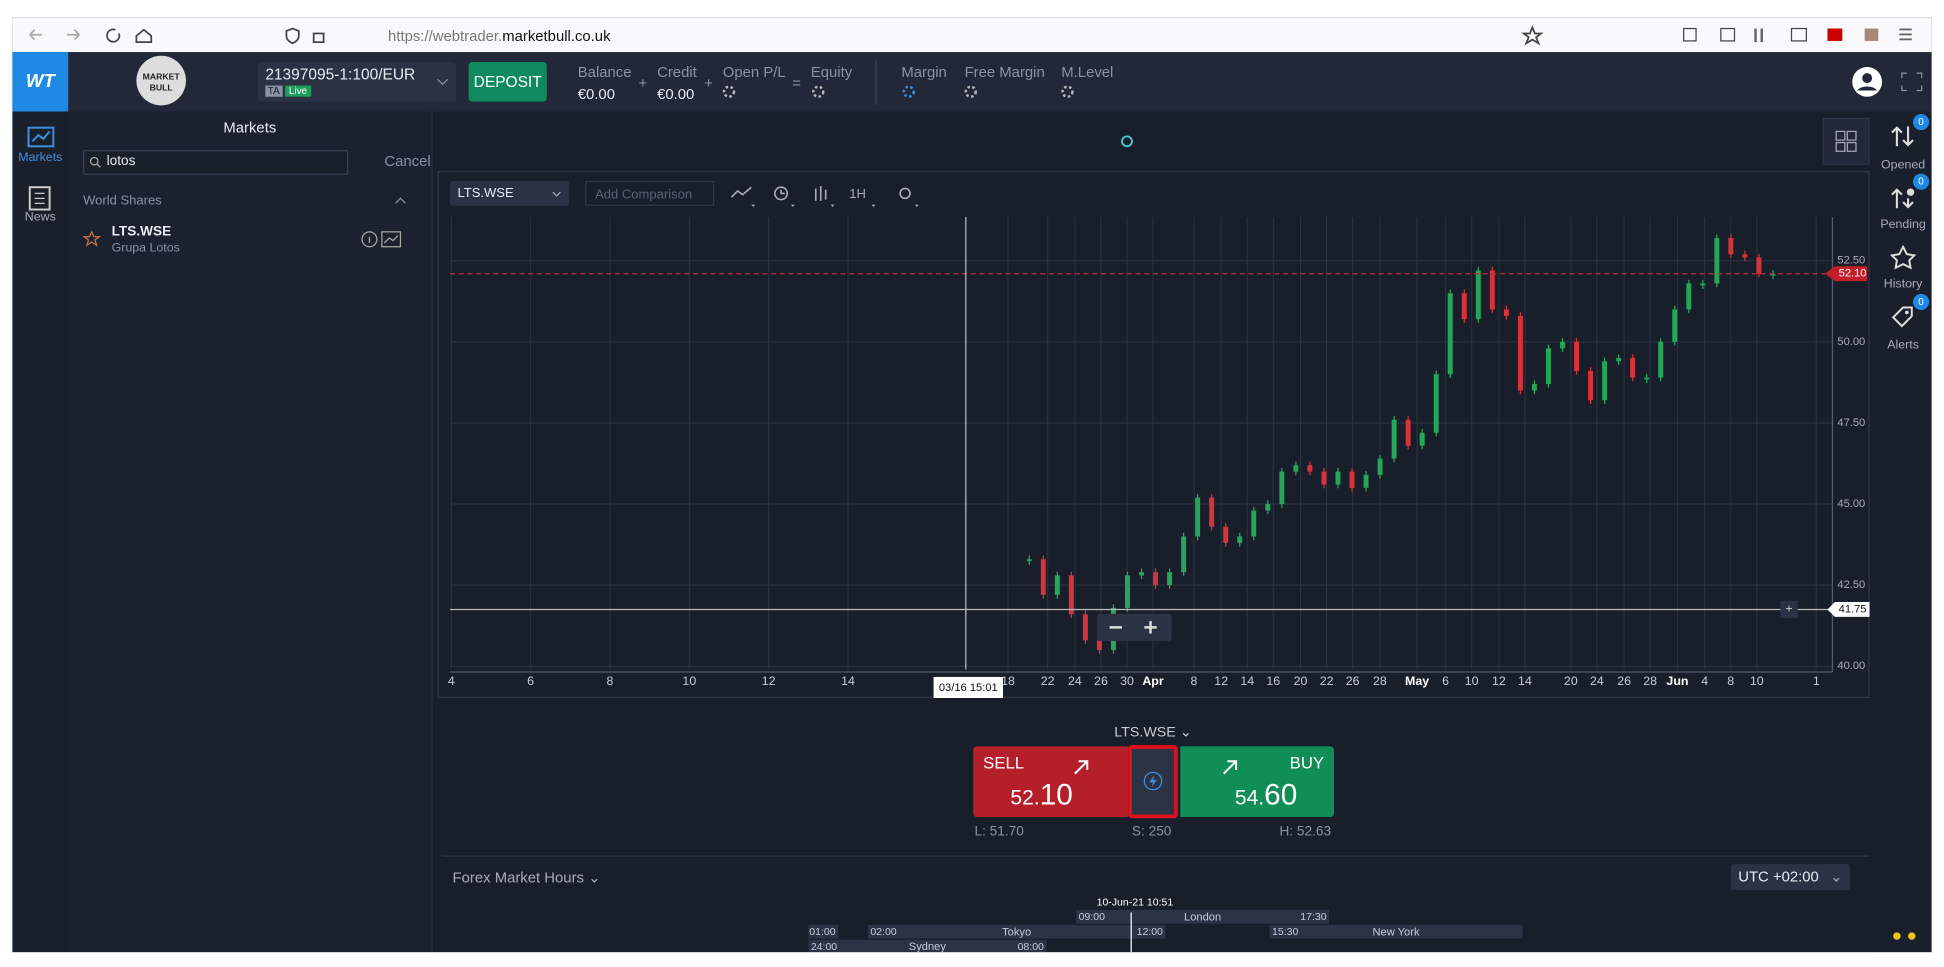 The width and height of the screenshot is (1944, 967). Describe the element at coordinates (95, 162) in the screenshot. I see `search-icon` at that location.